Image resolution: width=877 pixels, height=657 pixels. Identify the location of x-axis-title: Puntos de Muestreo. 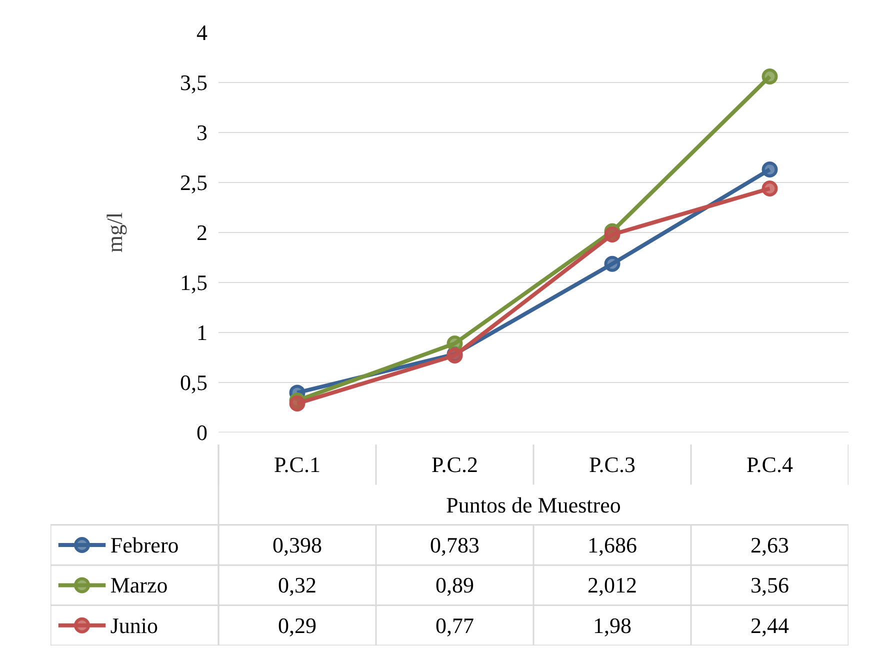
(533, 505).